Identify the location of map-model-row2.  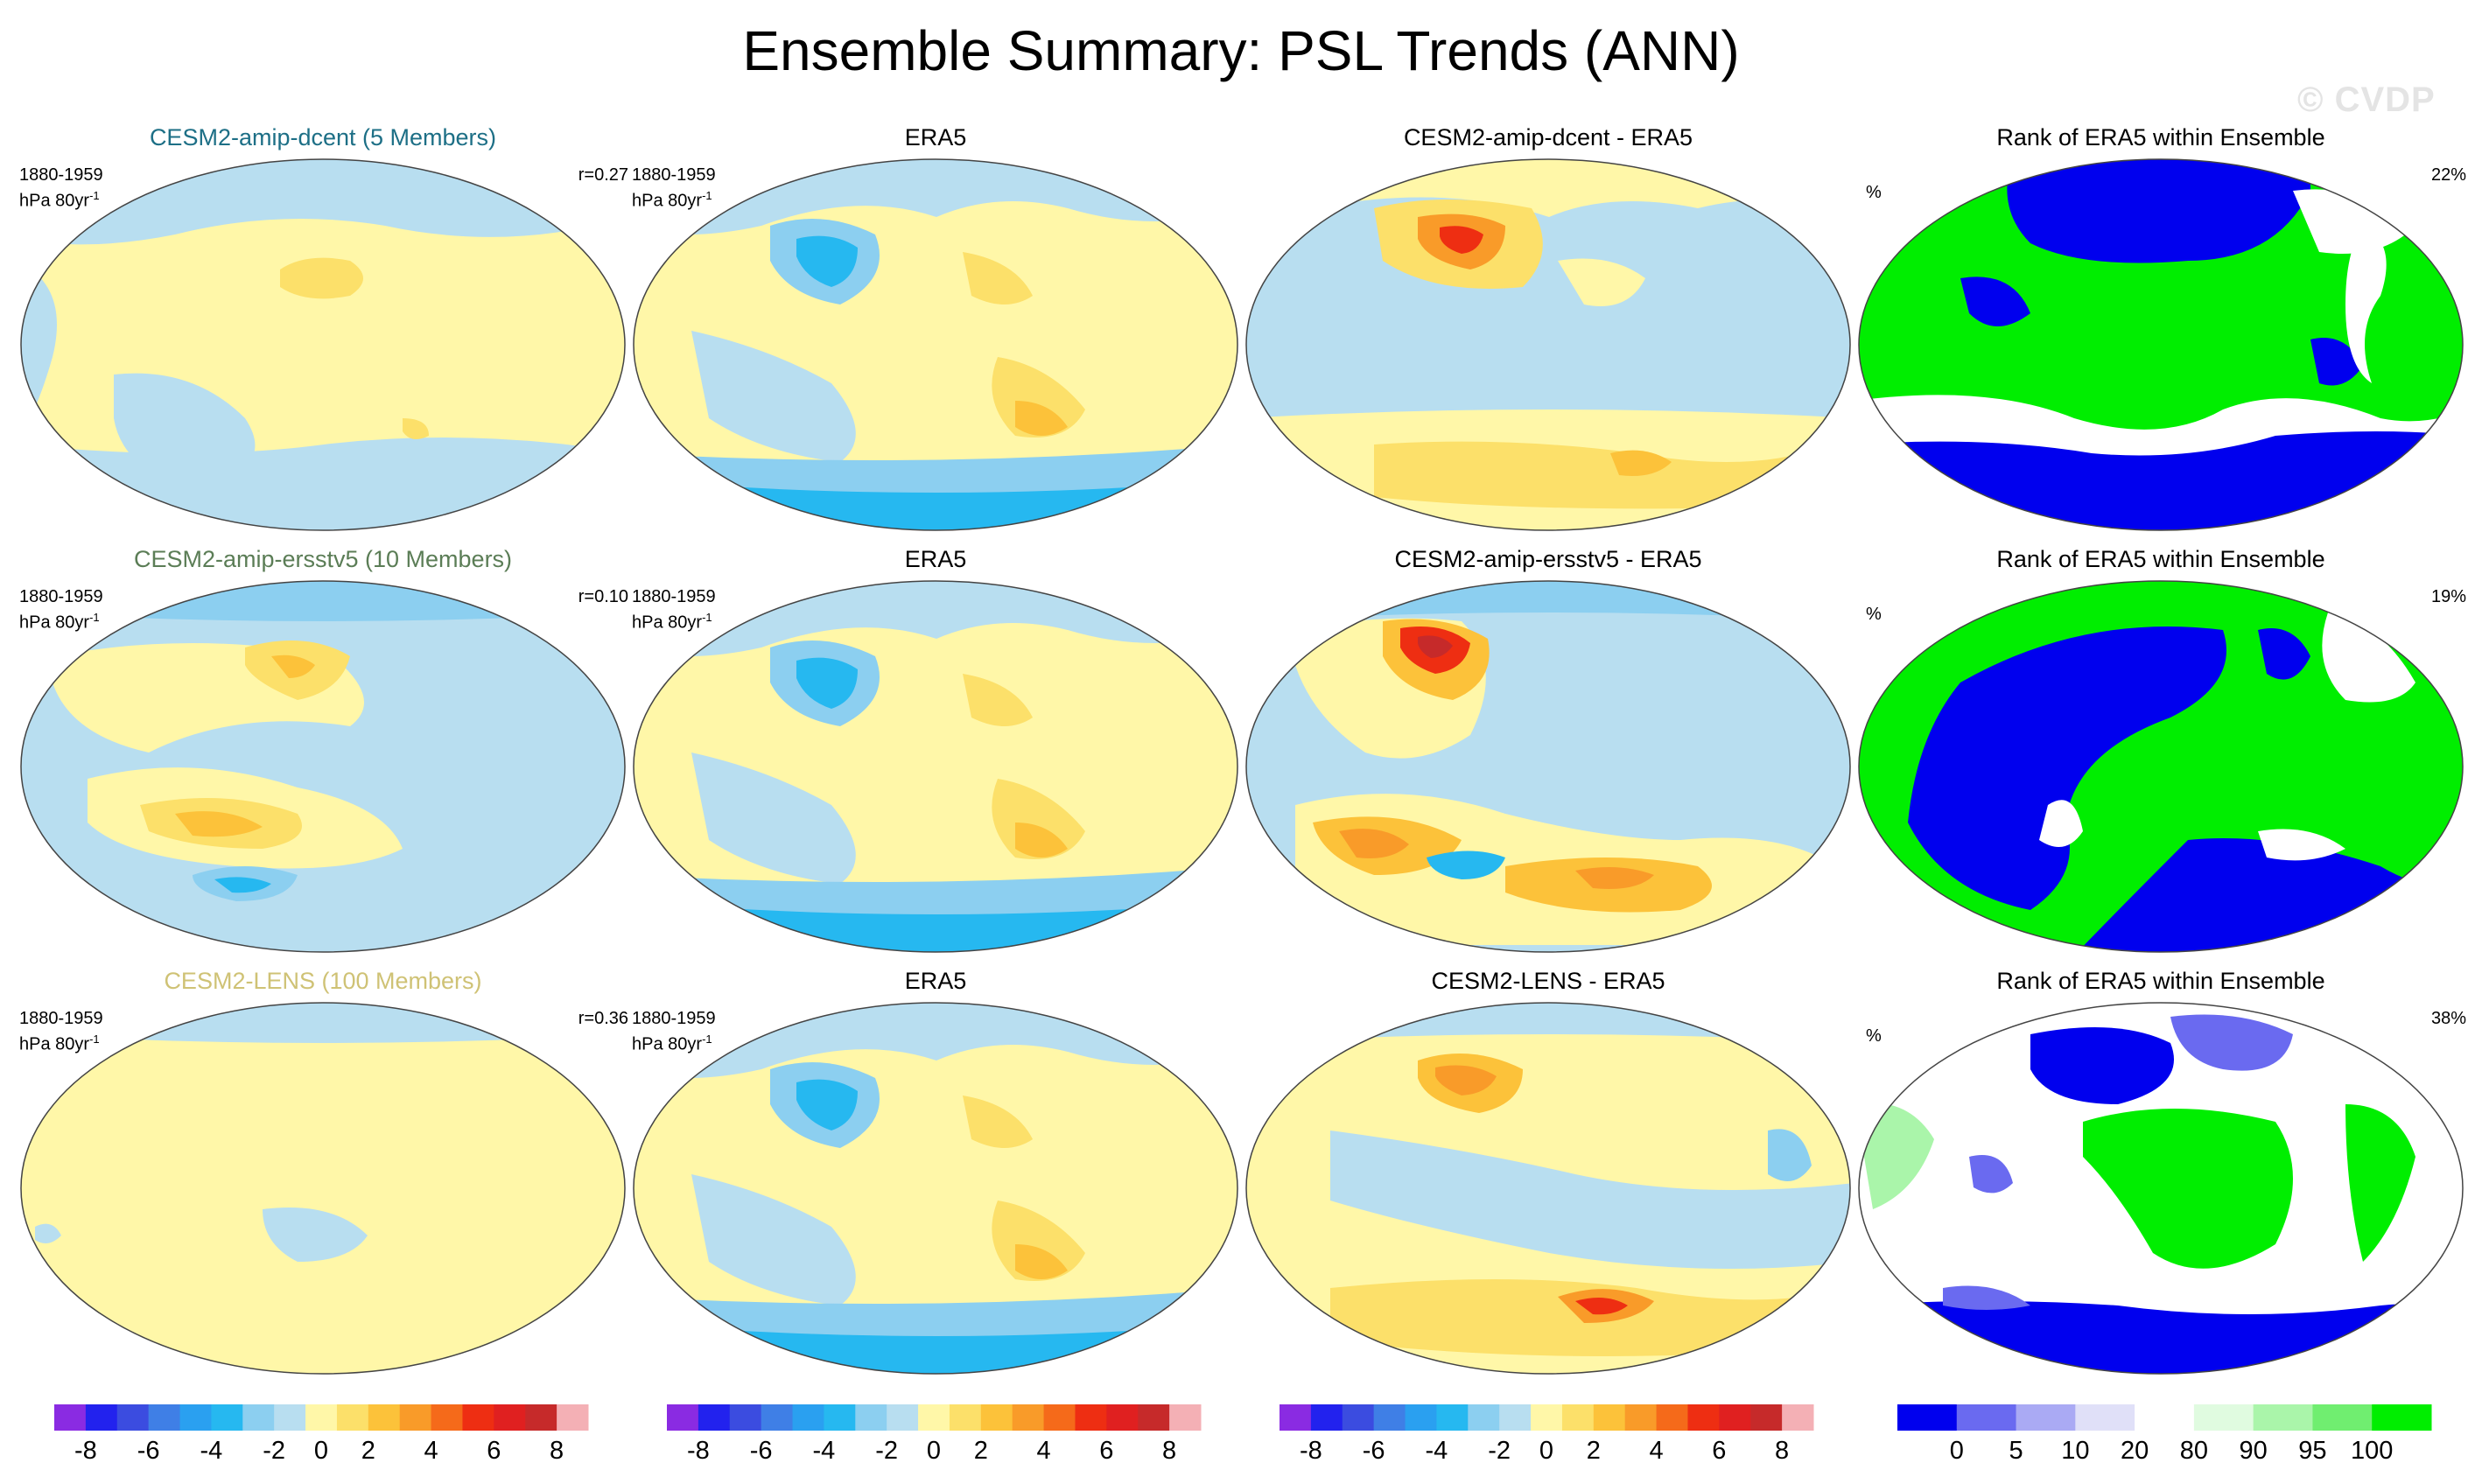
(323, 766).